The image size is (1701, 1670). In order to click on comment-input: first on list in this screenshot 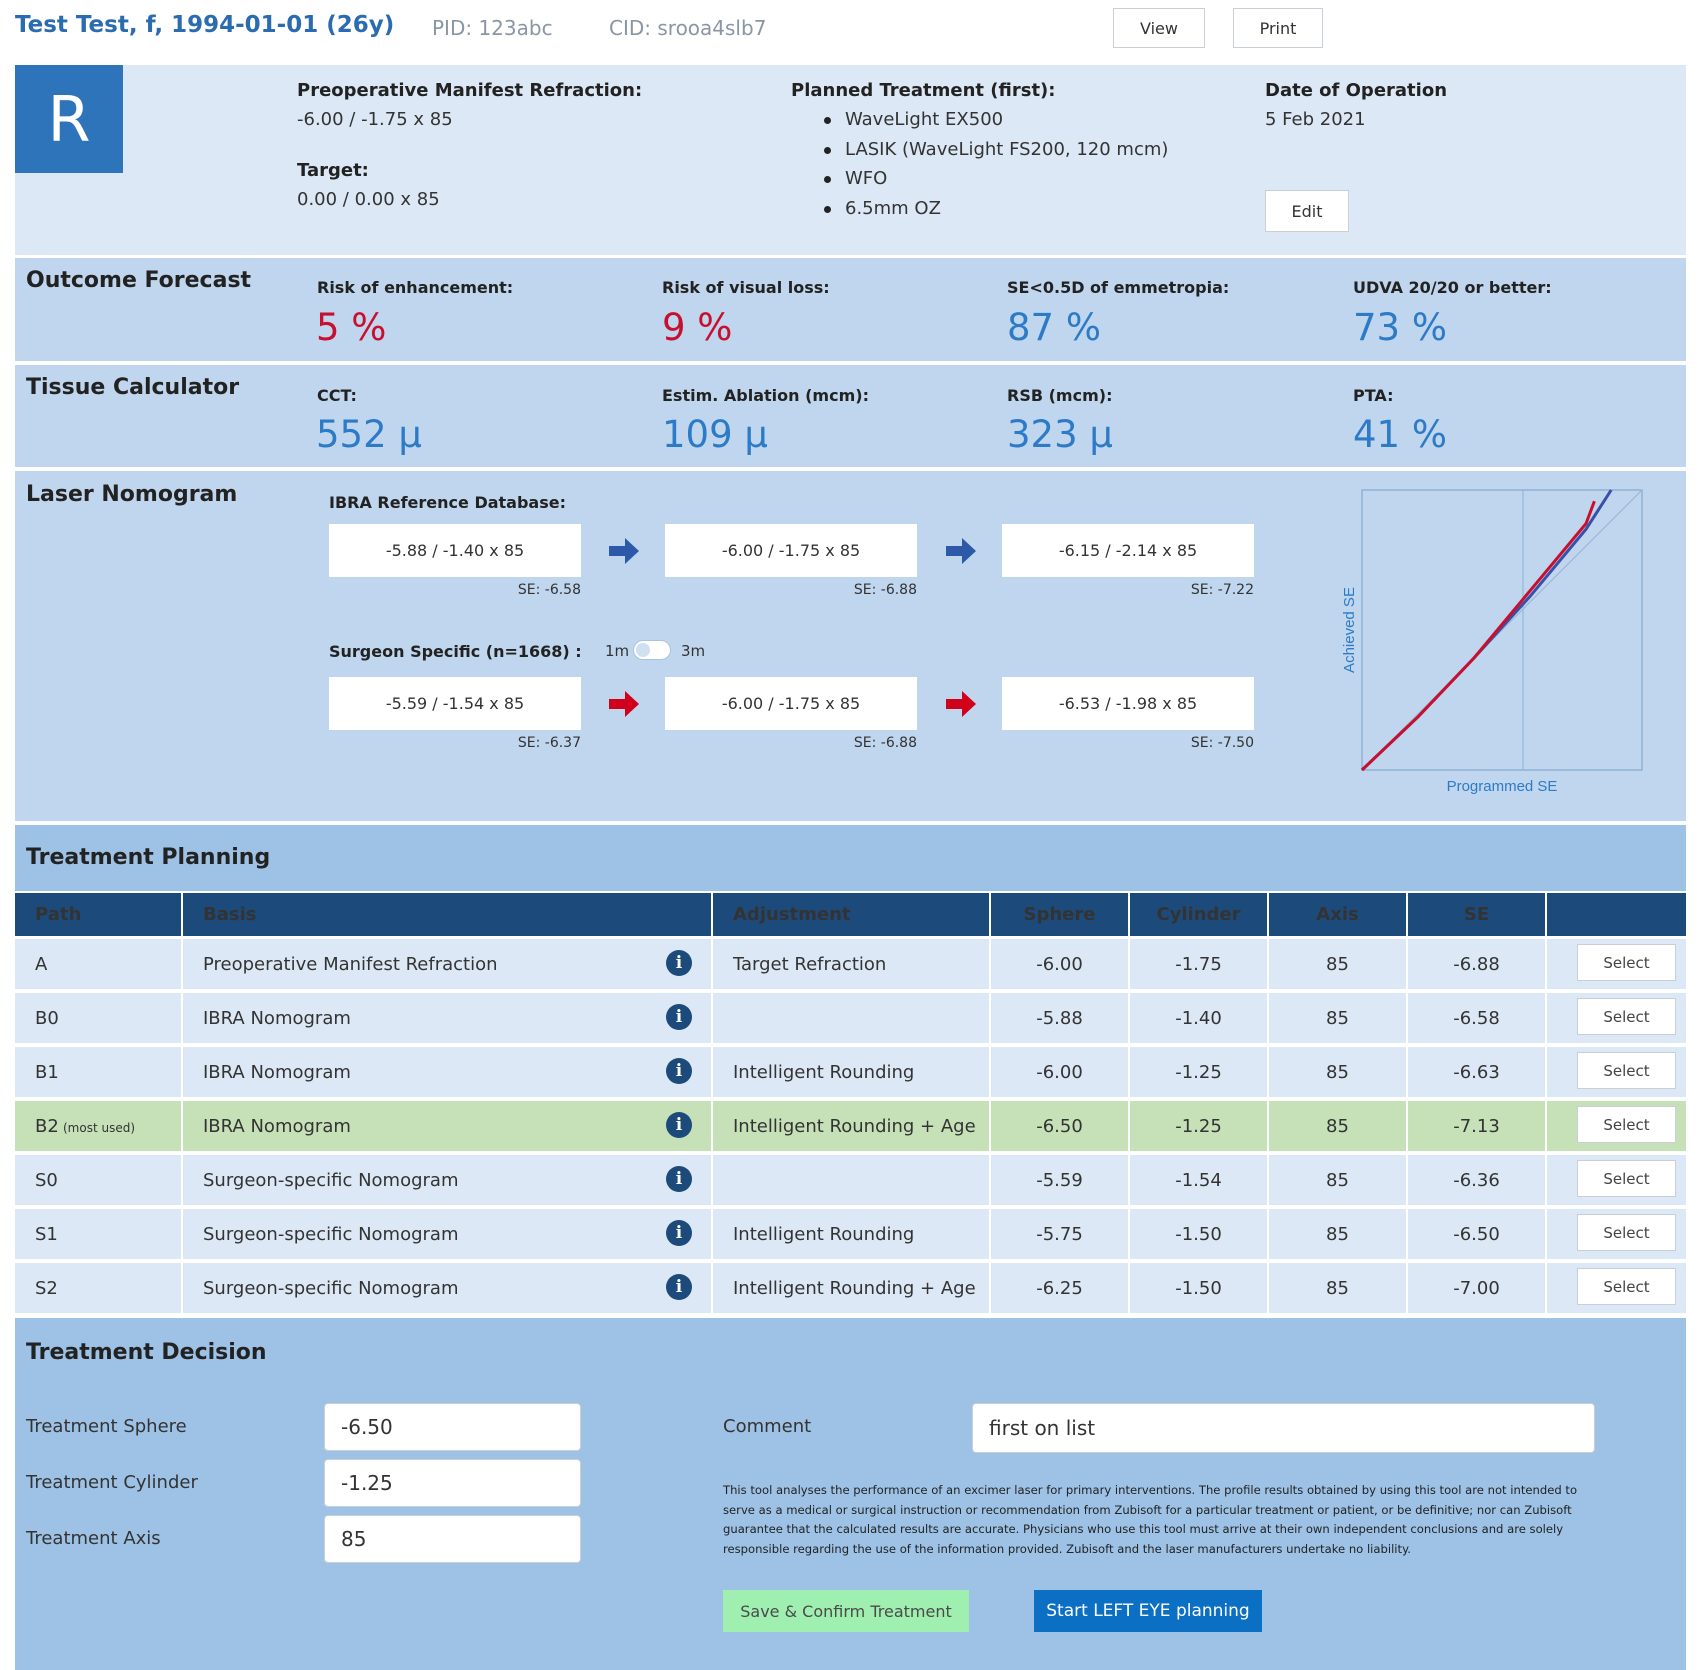, I will do `click(1283, 1428)`.